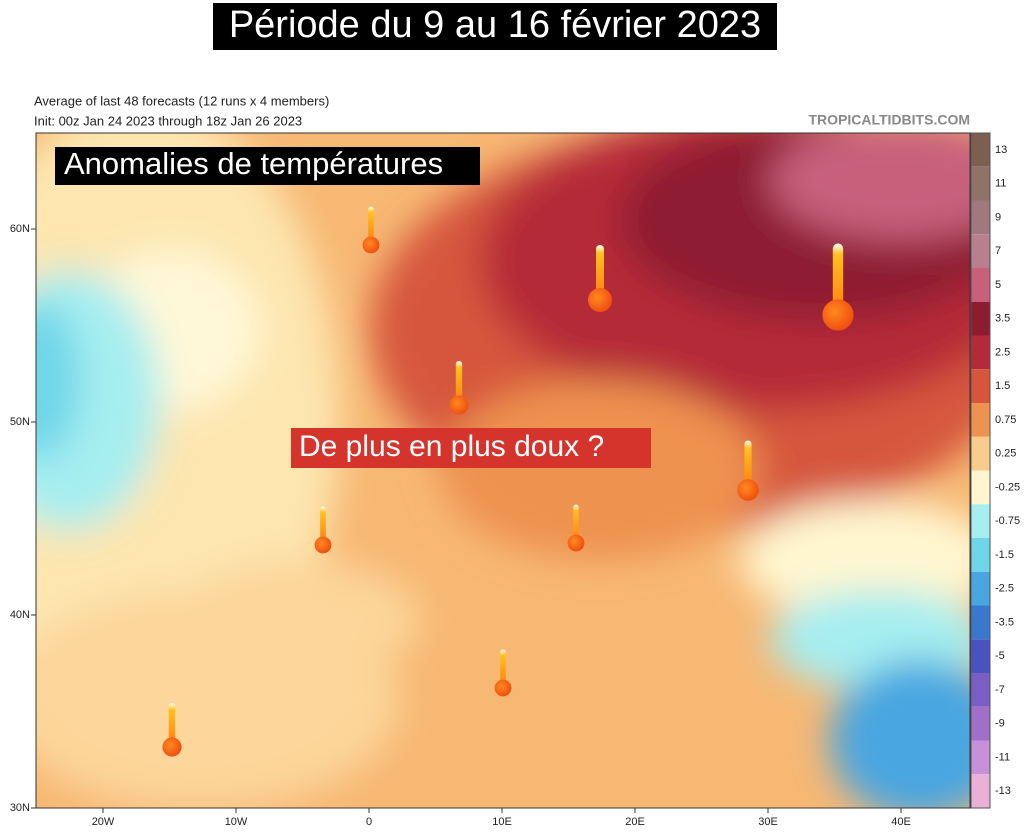 This screenshot has width=1024, height=833. I want to click on title-box, so click(495, 26).